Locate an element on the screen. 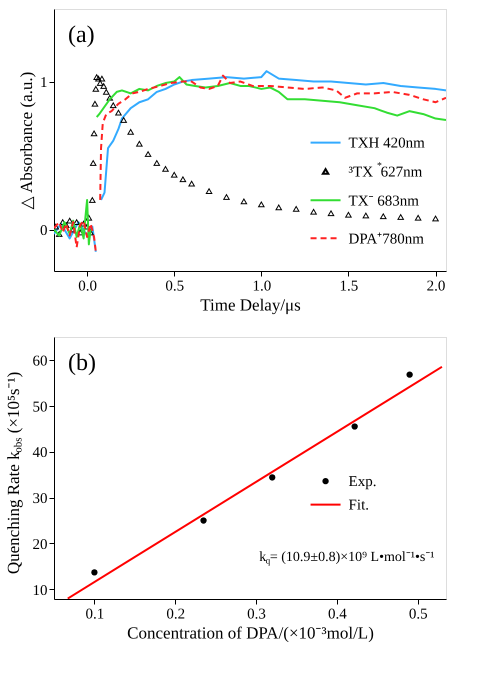  x-tick-label: 0.4 is located at coordinates (338, 614).